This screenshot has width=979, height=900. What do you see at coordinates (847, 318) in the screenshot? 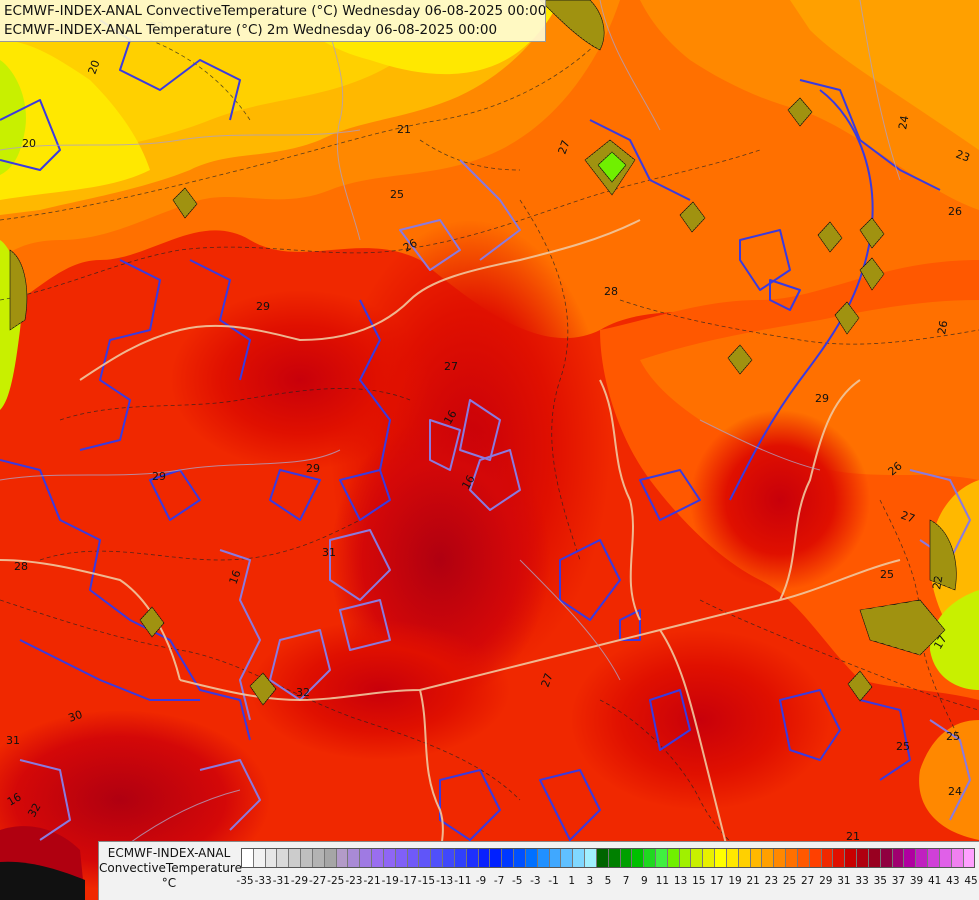
I see `cell-ne6` at bounding box center [847, 318].